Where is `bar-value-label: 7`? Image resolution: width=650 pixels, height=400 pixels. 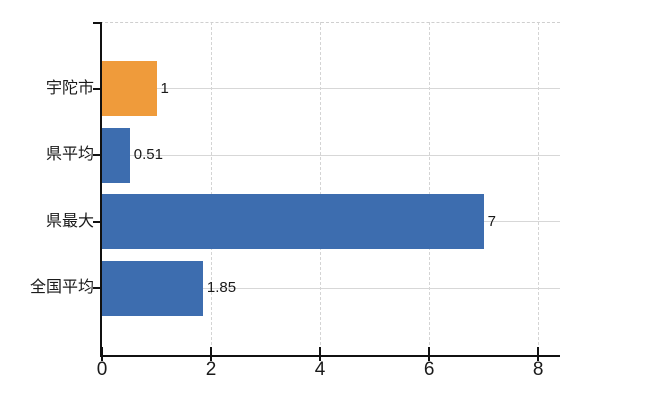 bar-value-label: 7 is located at coordinates (491, 221).